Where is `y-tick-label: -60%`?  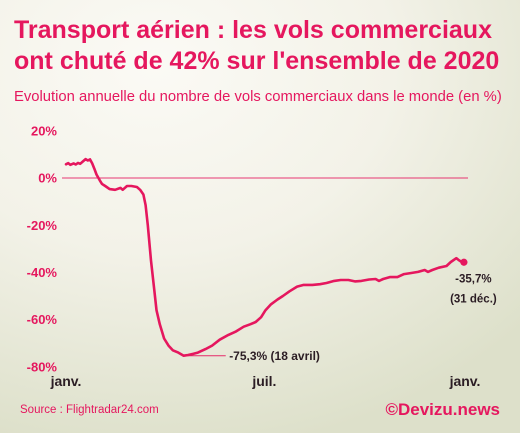 y-tick-label: -60% is located at coordinates (42, 319).